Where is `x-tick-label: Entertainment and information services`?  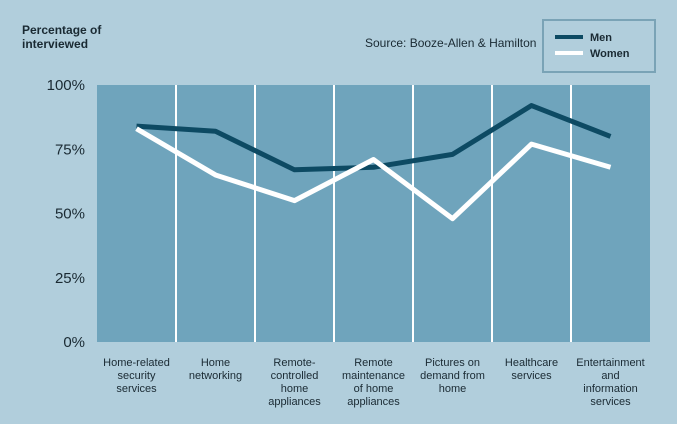
x-tick-label: Entertainment and information services is located at coordinates (610, 382).